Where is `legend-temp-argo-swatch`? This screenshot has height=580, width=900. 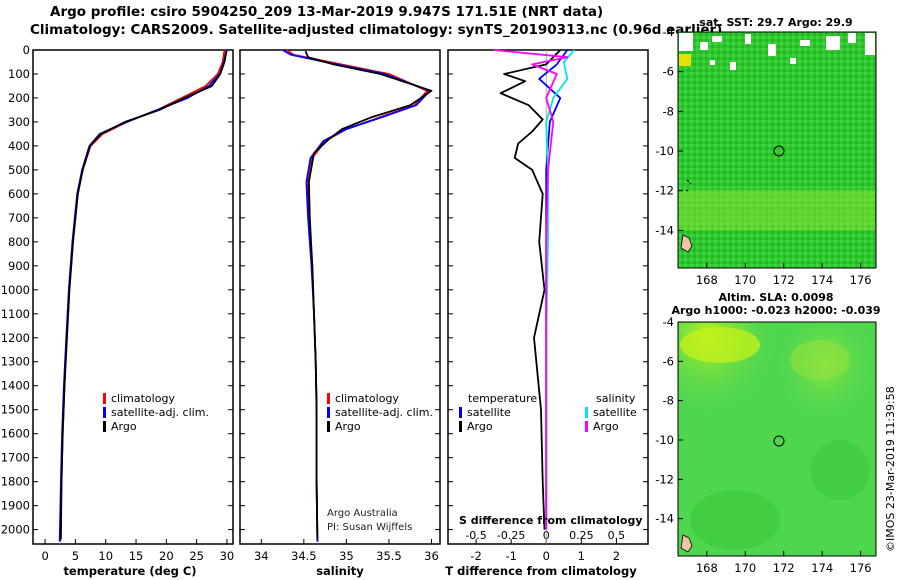
legend-temp-argo-swatch is located at coordinates (460, 426).